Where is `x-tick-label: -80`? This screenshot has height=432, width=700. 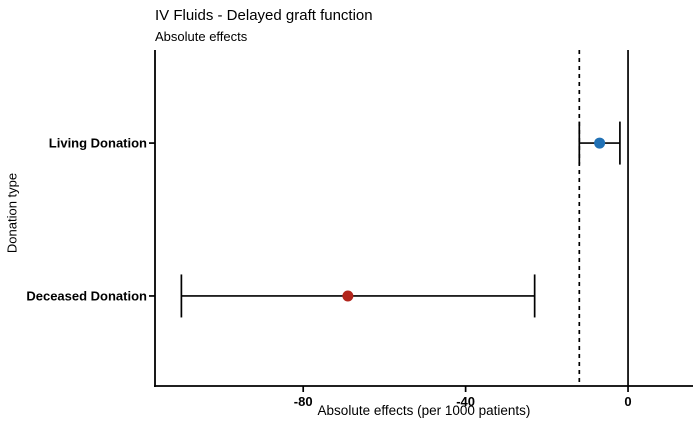
x-tick-label: -80 is located at coordinates (303, 401).